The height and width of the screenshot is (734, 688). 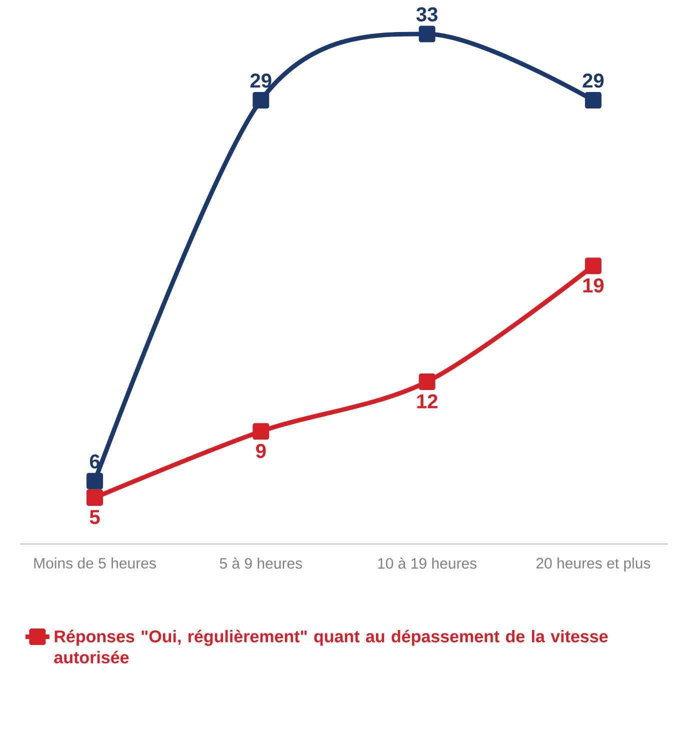 What do you see at coordinates (261, 563) in the screenshot?
I see `x-tick-label: 5 à 9 heures` at bounding box center [261, 563].